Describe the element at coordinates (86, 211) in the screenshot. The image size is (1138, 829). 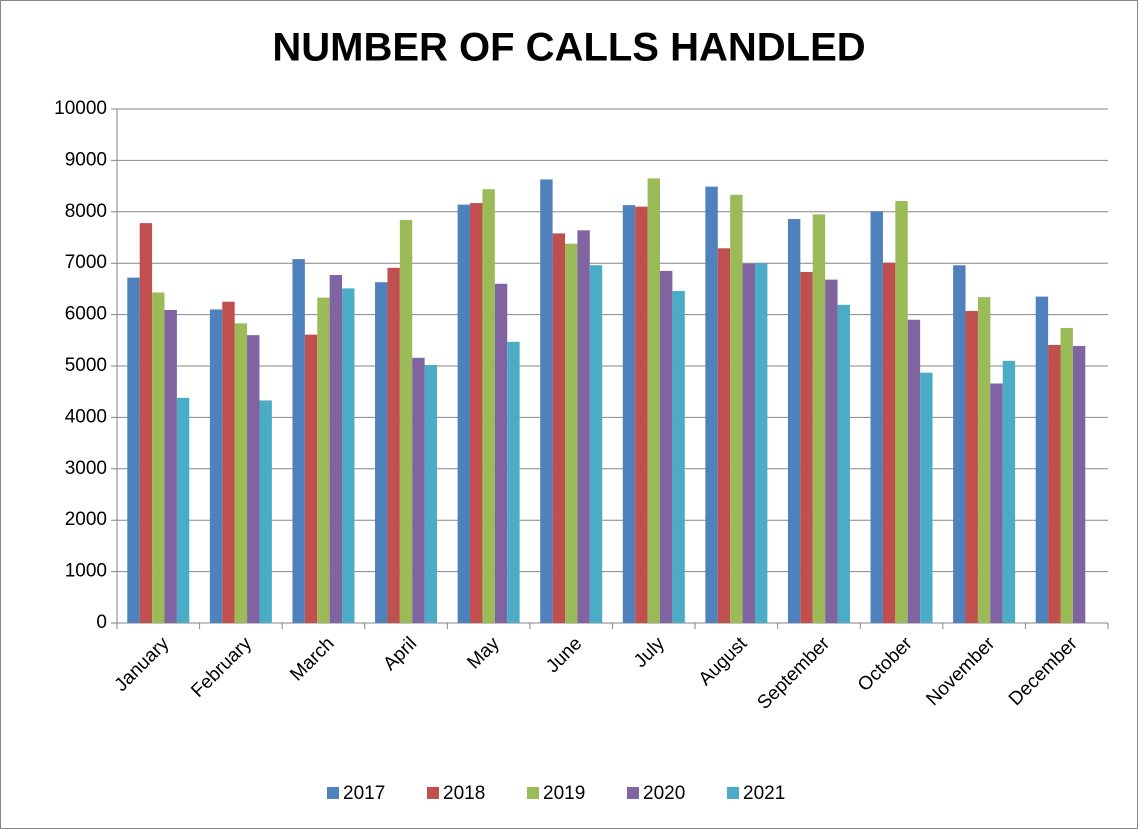
I see `y-tick-label: 8000` at that location.